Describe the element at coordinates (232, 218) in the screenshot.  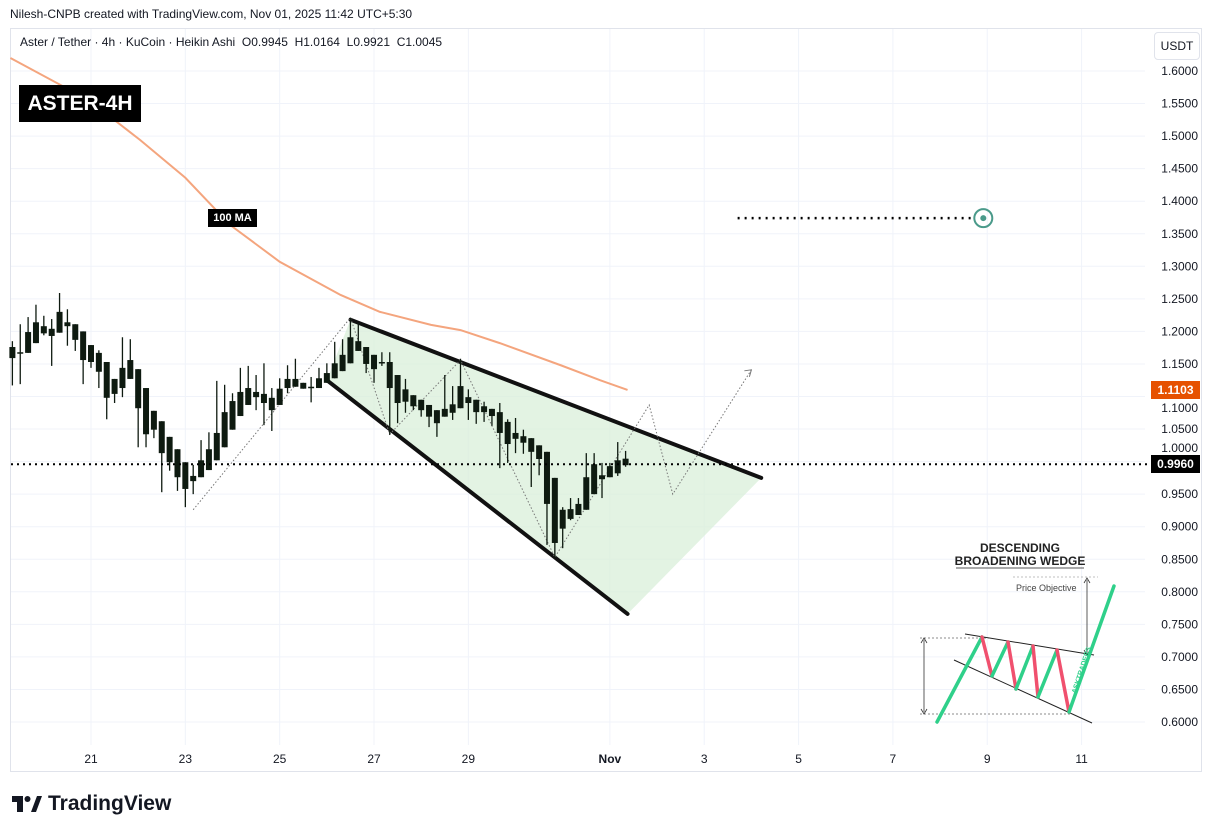
I see `ma-label: 100 MA` at that location.